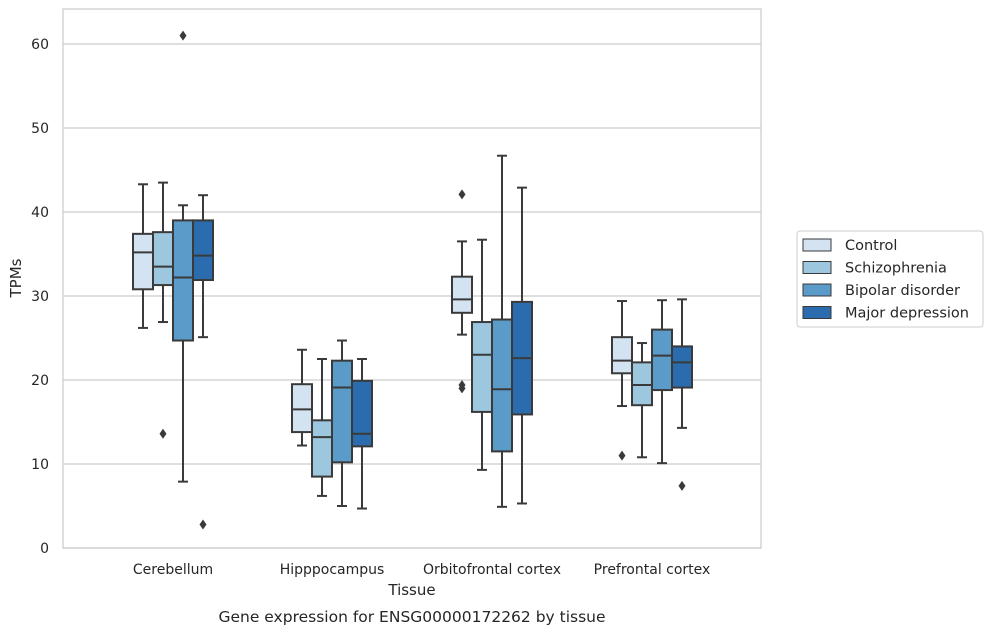  What do you see at coordinates (896, 269) in the screenshot?
I see `legend-label: Schizophrenia` at bounding box center [896, 269].